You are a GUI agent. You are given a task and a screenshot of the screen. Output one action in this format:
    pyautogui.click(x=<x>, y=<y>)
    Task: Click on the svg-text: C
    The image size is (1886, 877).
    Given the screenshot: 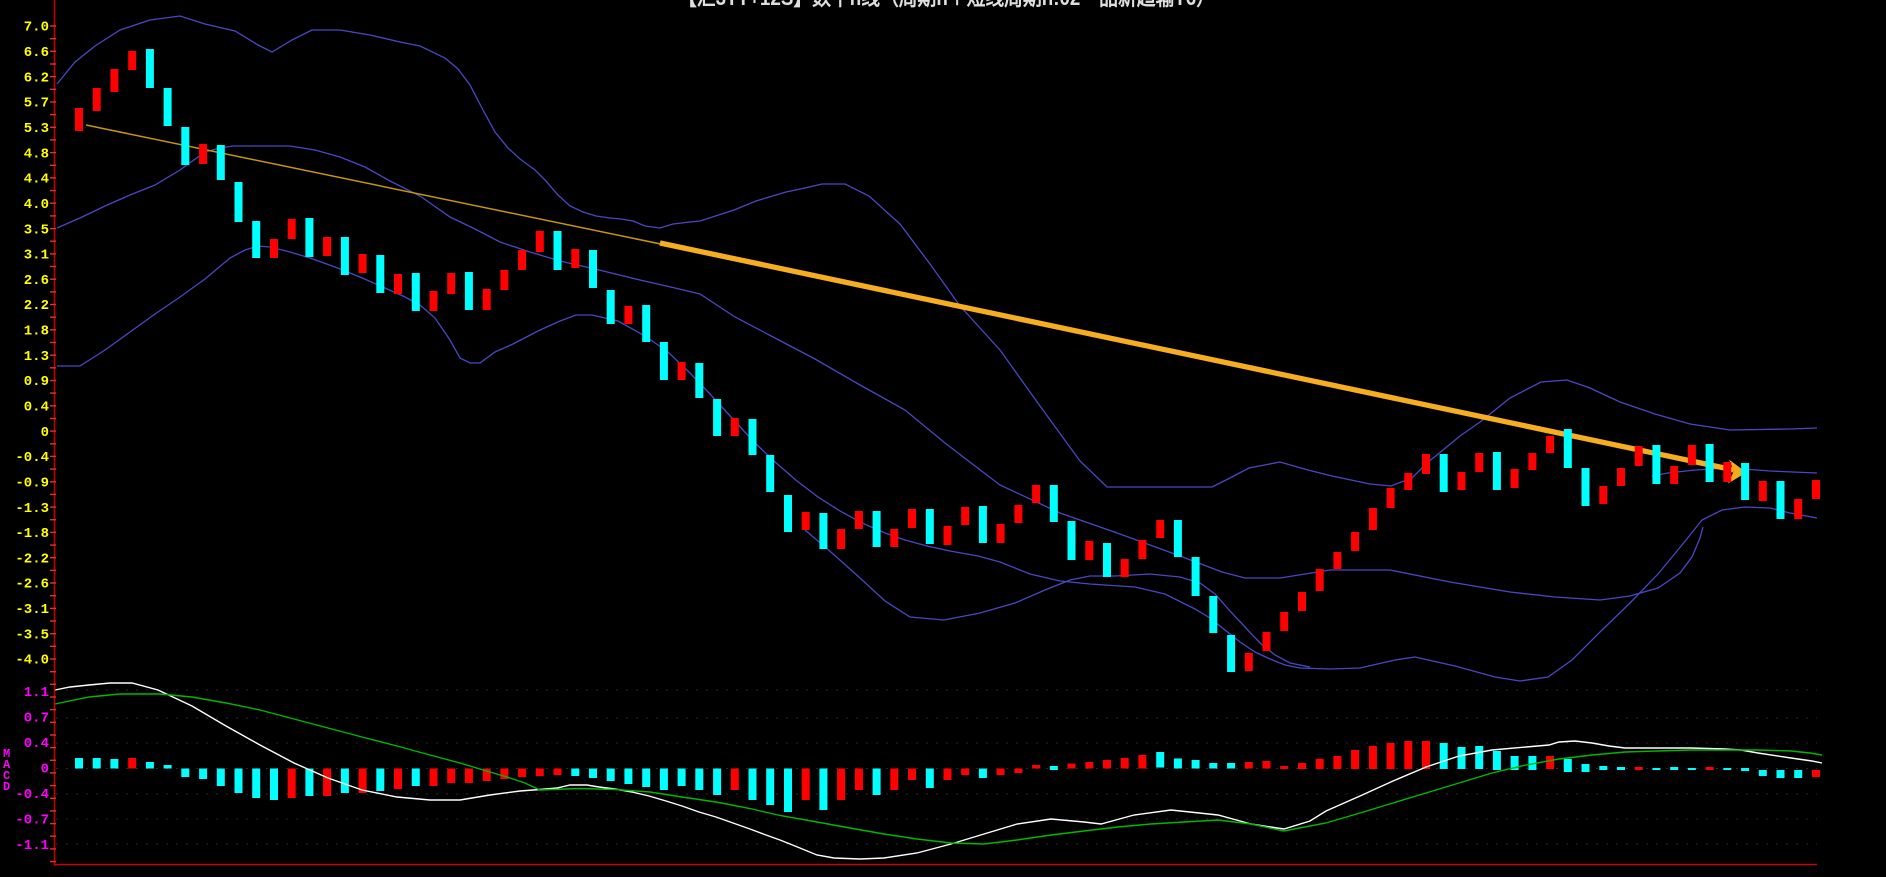 What is the action you would take?
    pyautogui.click(x=6, y=776)
    